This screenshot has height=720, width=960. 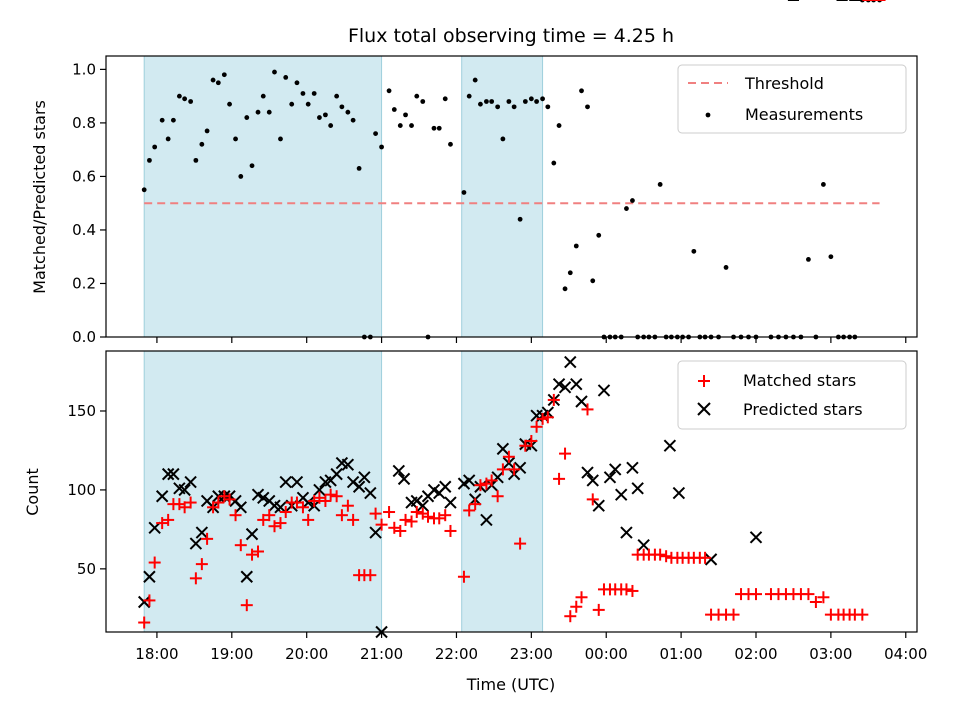 What do you see at coordinates (792, 395) in the screenshot?
I see `bottom-legend: Matched stars Predicted stars` at bounding box center [792, 395].